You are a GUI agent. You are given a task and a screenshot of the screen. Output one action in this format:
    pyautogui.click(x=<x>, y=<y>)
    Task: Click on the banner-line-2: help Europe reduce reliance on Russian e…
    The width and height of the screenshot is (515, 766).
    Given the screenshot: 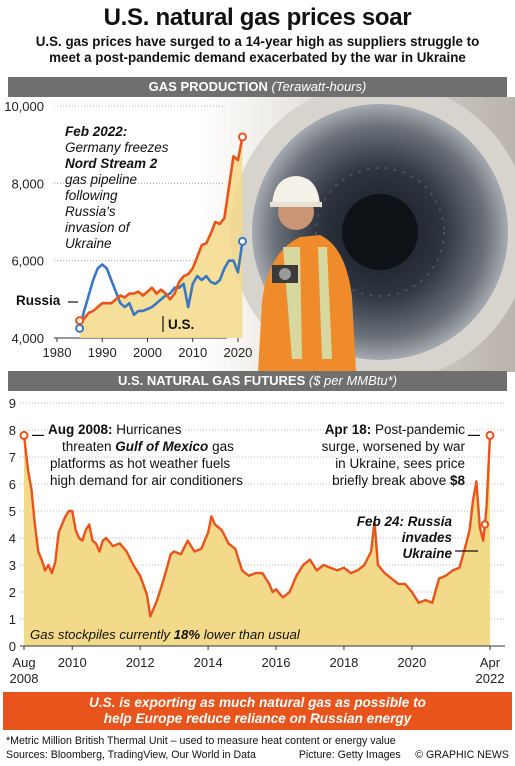 What is the action you would take?
    pyautogui.click(x=257, y=718)
    